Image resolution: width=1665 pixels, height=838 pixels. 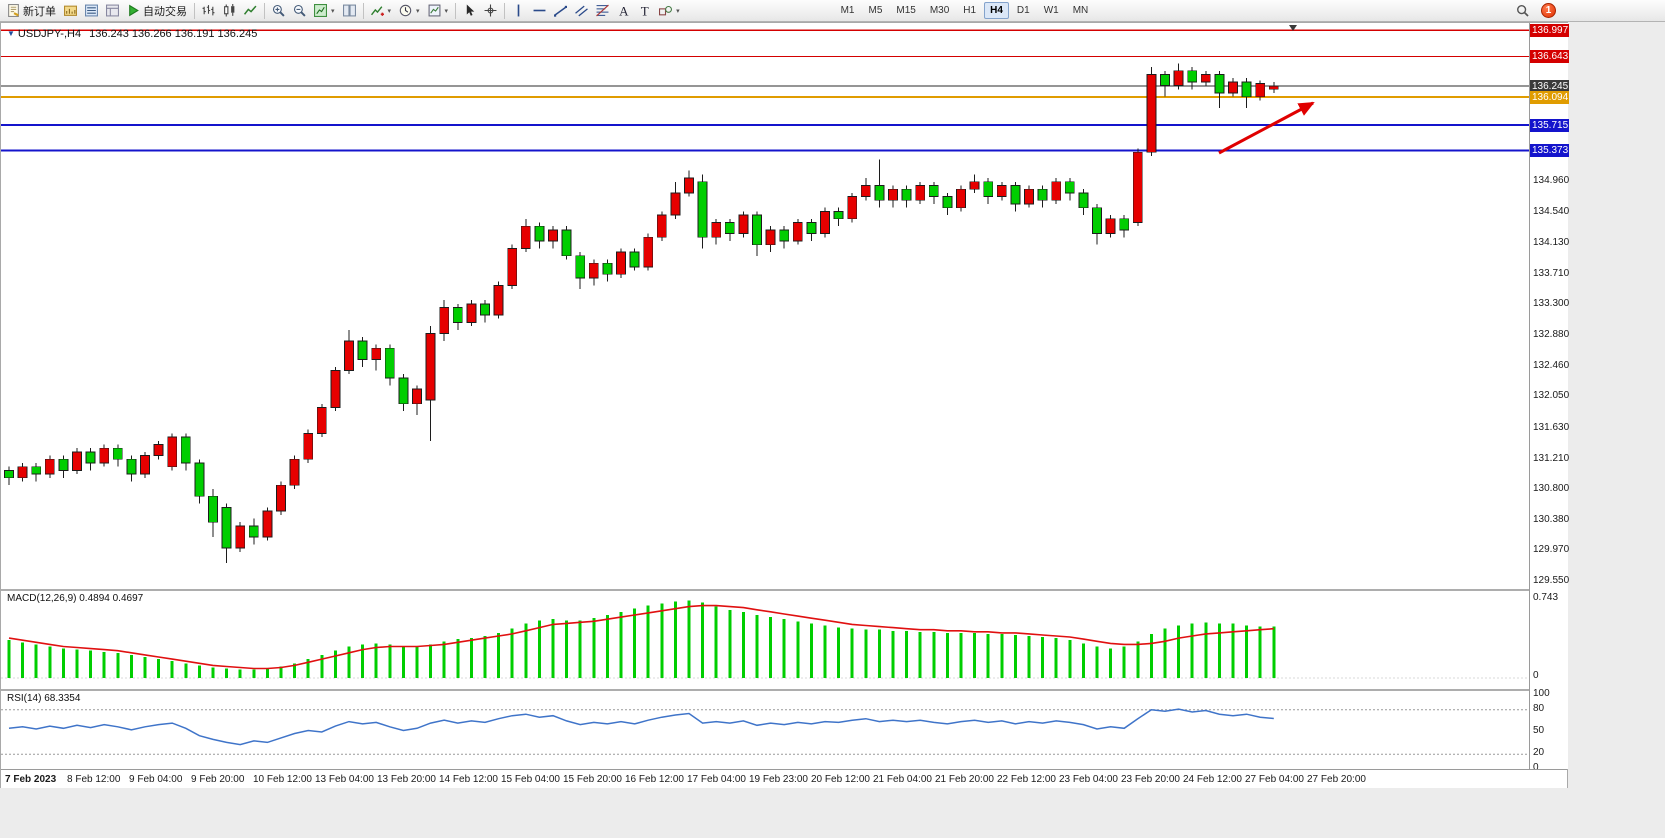 I want to click on chart-shift-marker, so click(x=1293, y=28).